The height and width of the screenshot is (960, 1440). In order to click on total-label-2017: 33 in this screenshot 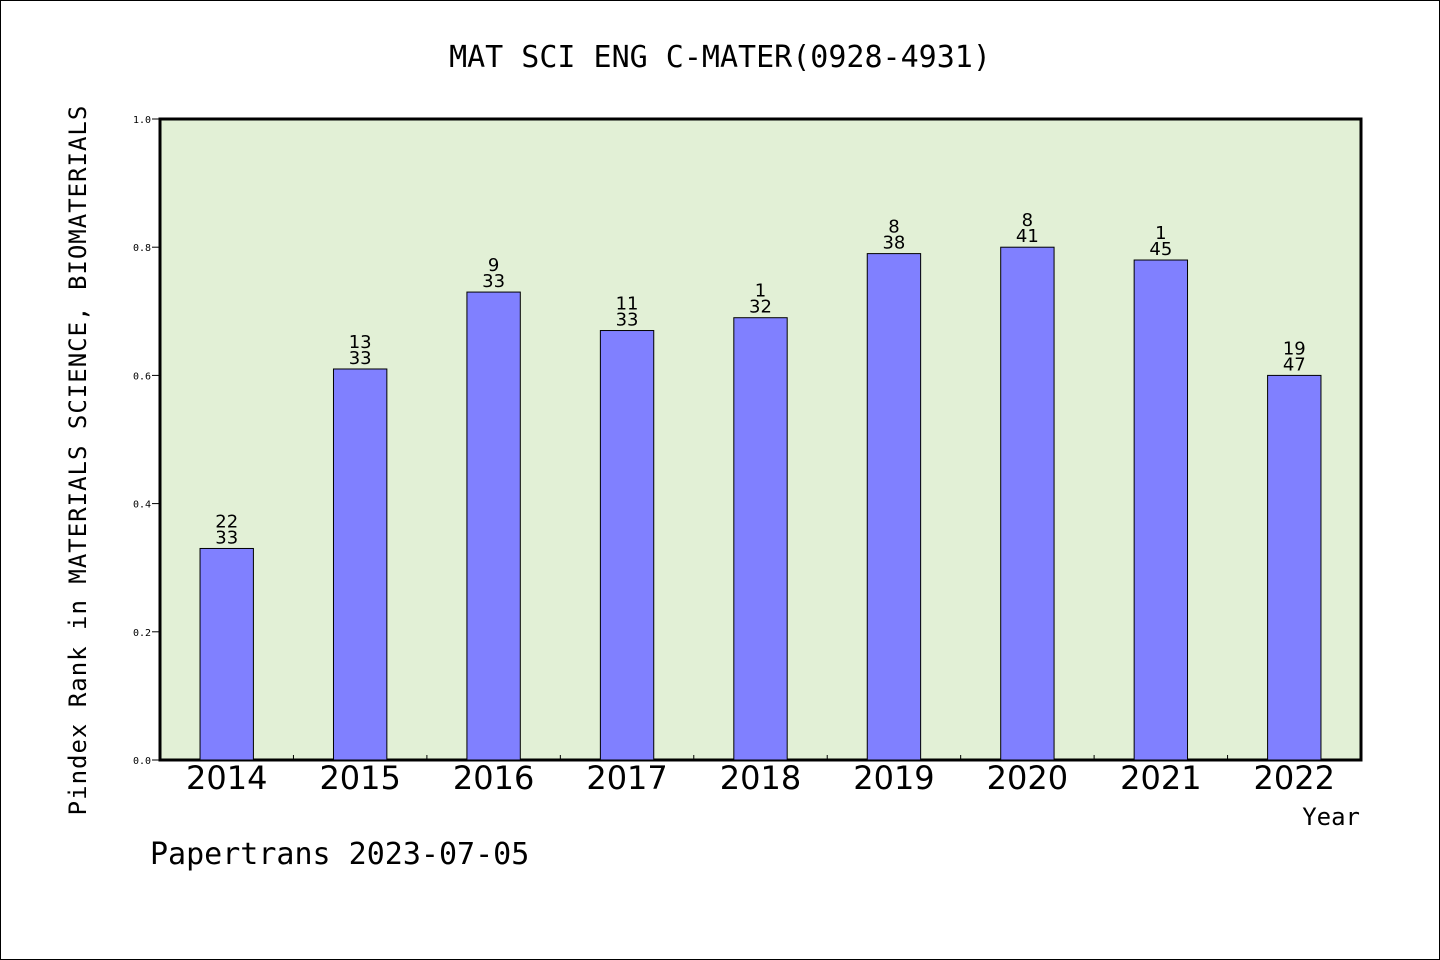, I will do `click(627, 320)`.